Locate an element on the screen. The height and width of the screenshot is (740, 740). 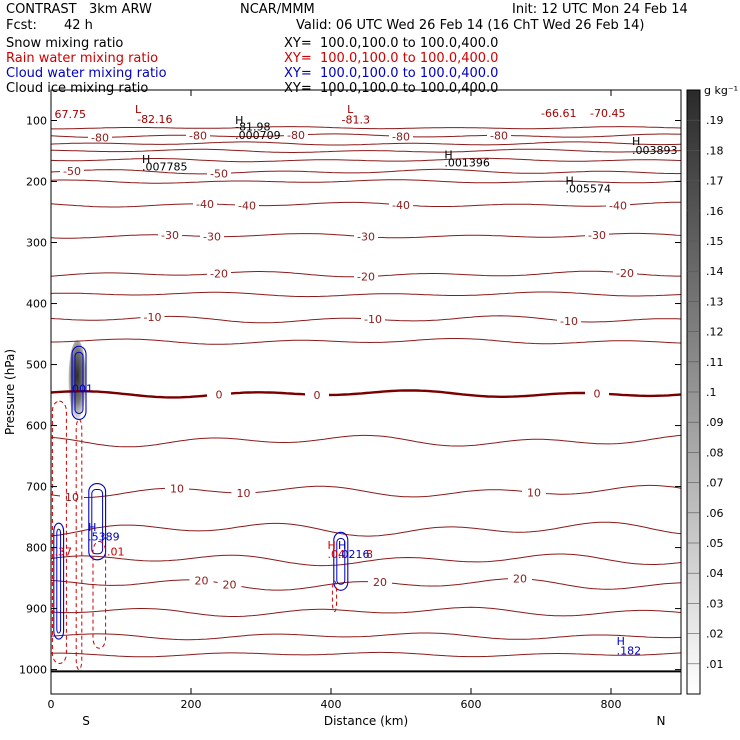
extremum-label: -81.98 is located at coordinates (252, 126).